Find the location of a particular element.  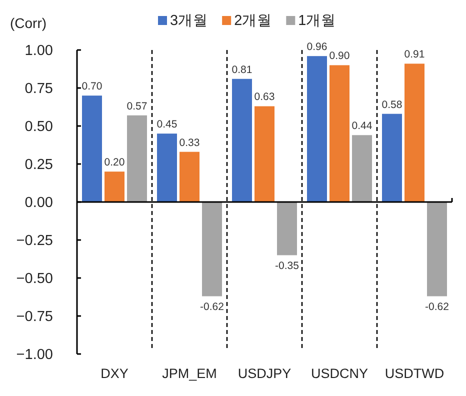

y-tick-label: −0.25 is located at coordinates (34, 241).